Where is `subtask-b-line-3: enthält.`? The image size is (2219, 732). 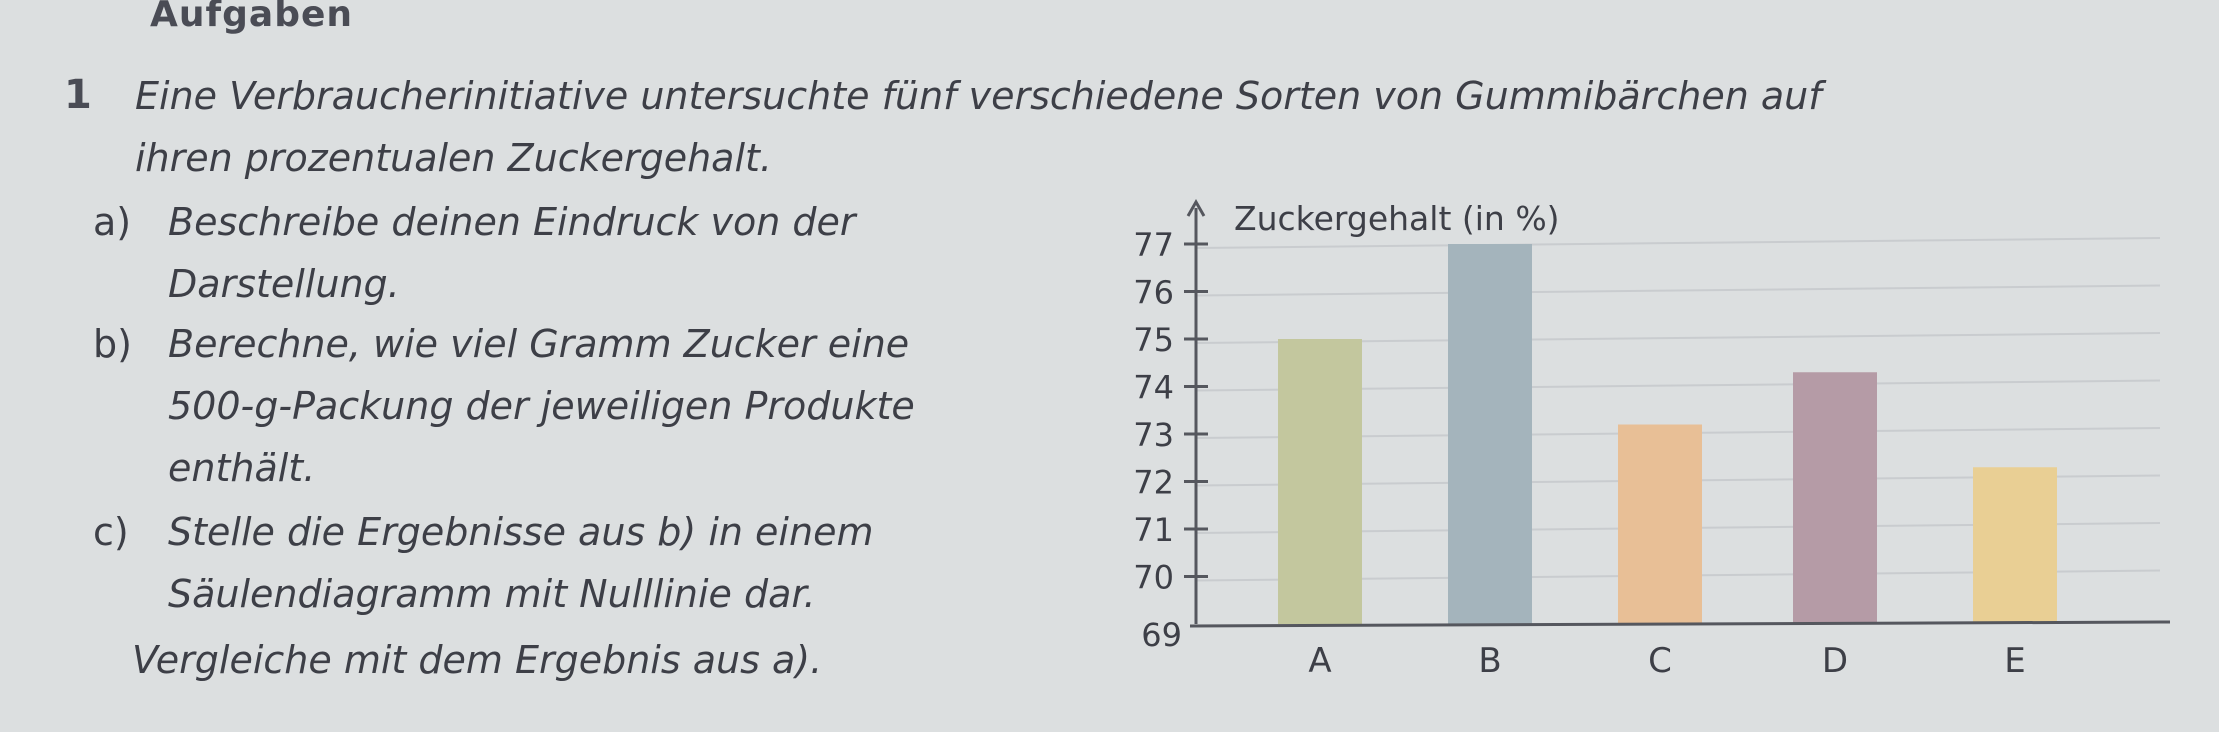 subtask-b-line-3: enthält. is located at coordinates (242, 468).